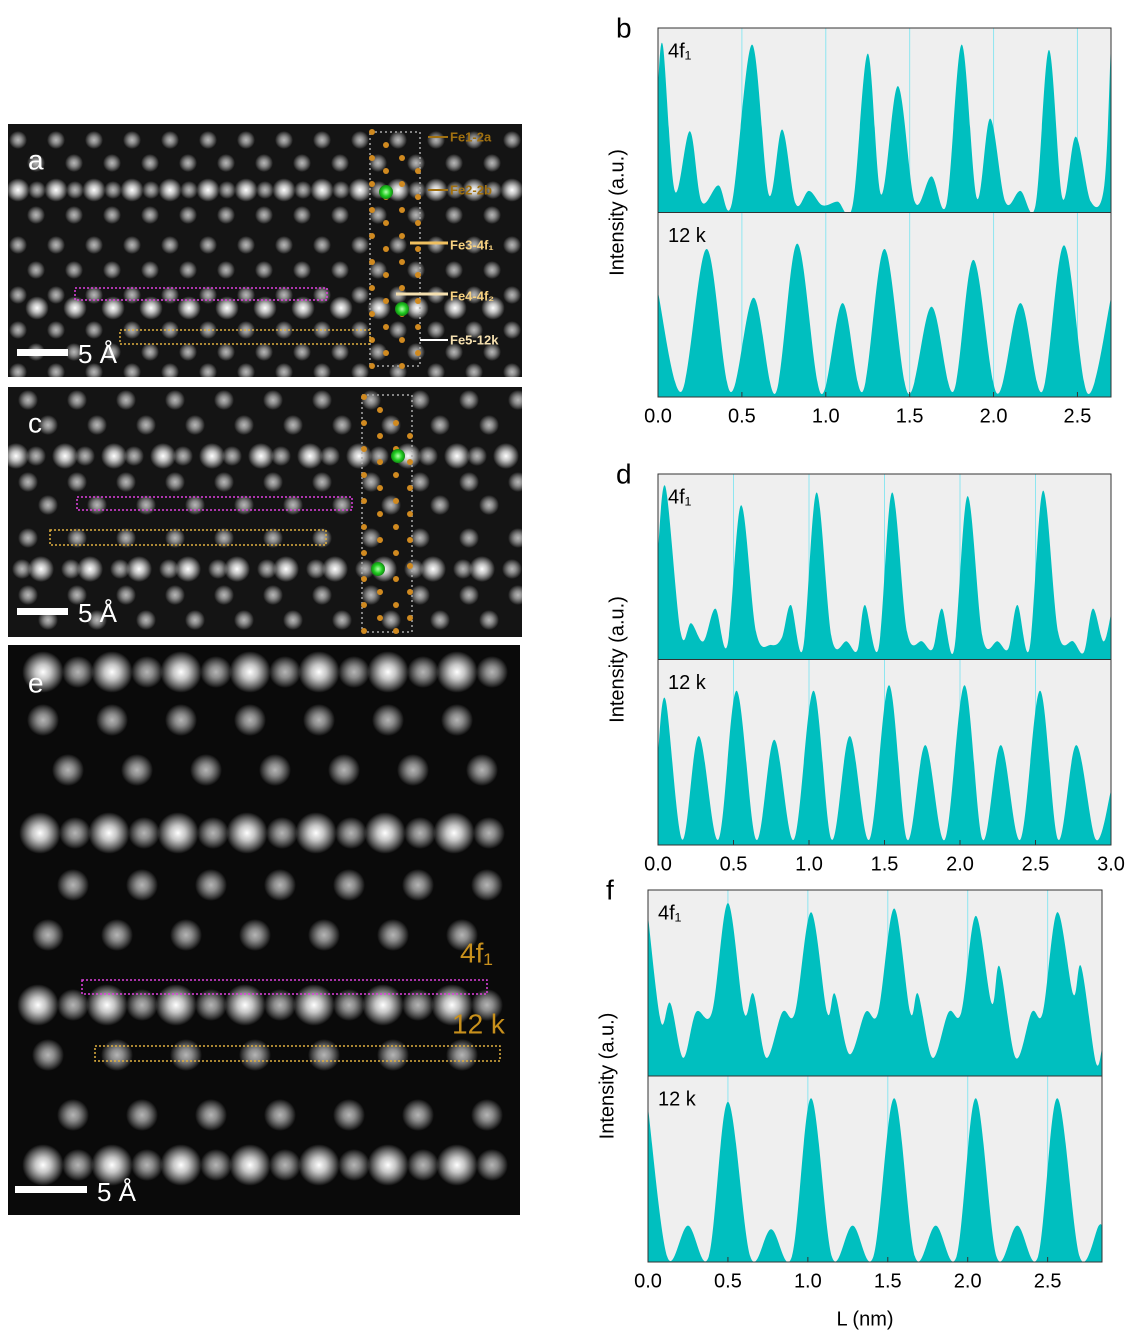  What do you see at coordinates (476, 952) in the screenshot?
I see `annotation: 4f₁` at bounding box center [476, 952].